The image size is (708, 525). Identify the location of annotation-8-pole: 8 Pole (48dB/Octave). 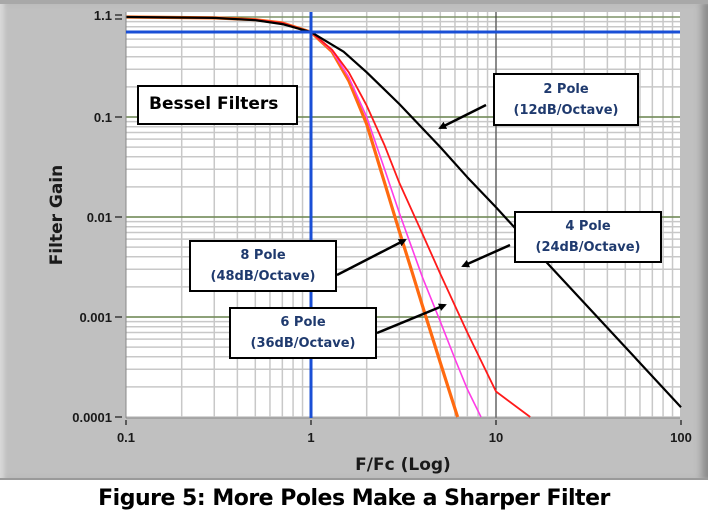
(263, 266).